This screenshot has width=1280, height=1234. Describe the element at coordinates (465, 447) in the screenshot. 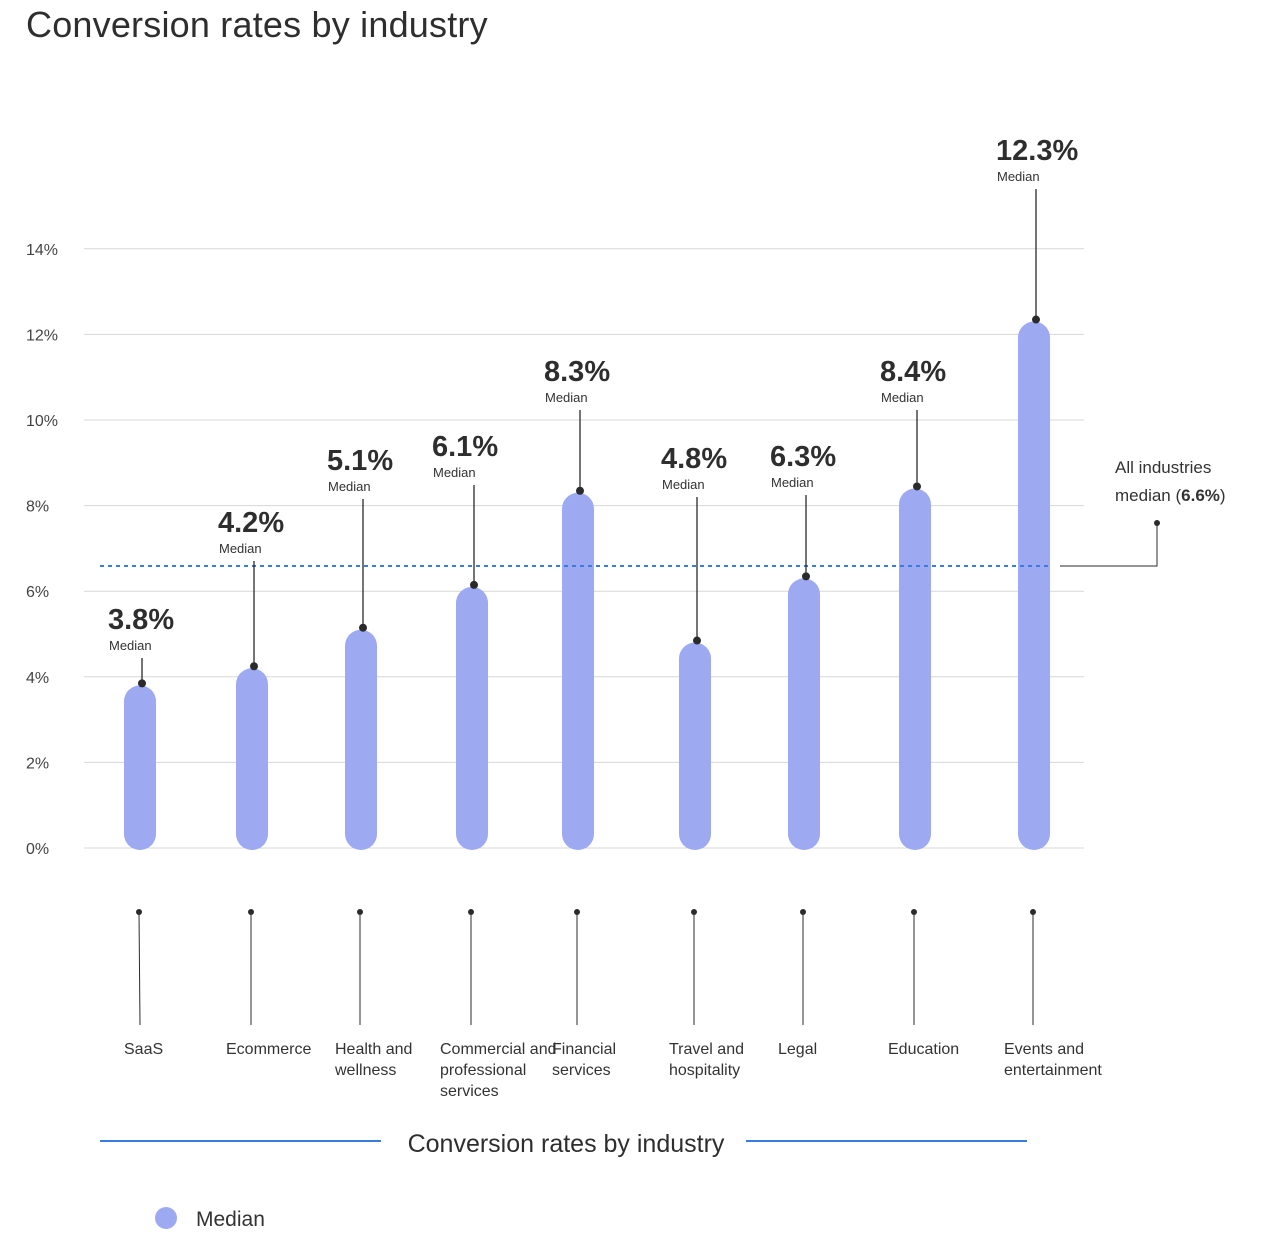

I see `data-label: 6.1%` at that location.